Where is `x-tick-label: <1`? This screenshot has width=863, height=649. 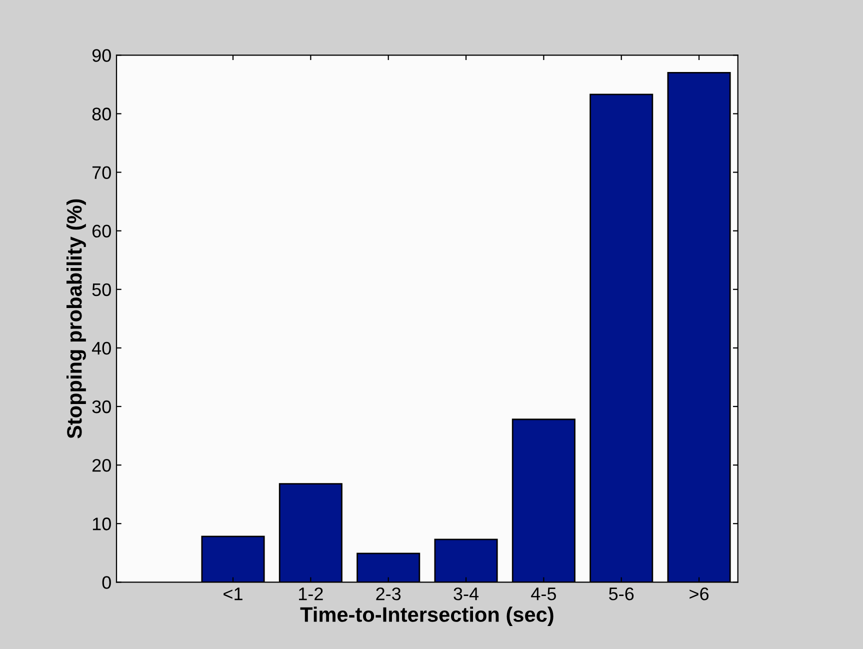 x-tick-label: <1 is located at coordinates (233, 594).